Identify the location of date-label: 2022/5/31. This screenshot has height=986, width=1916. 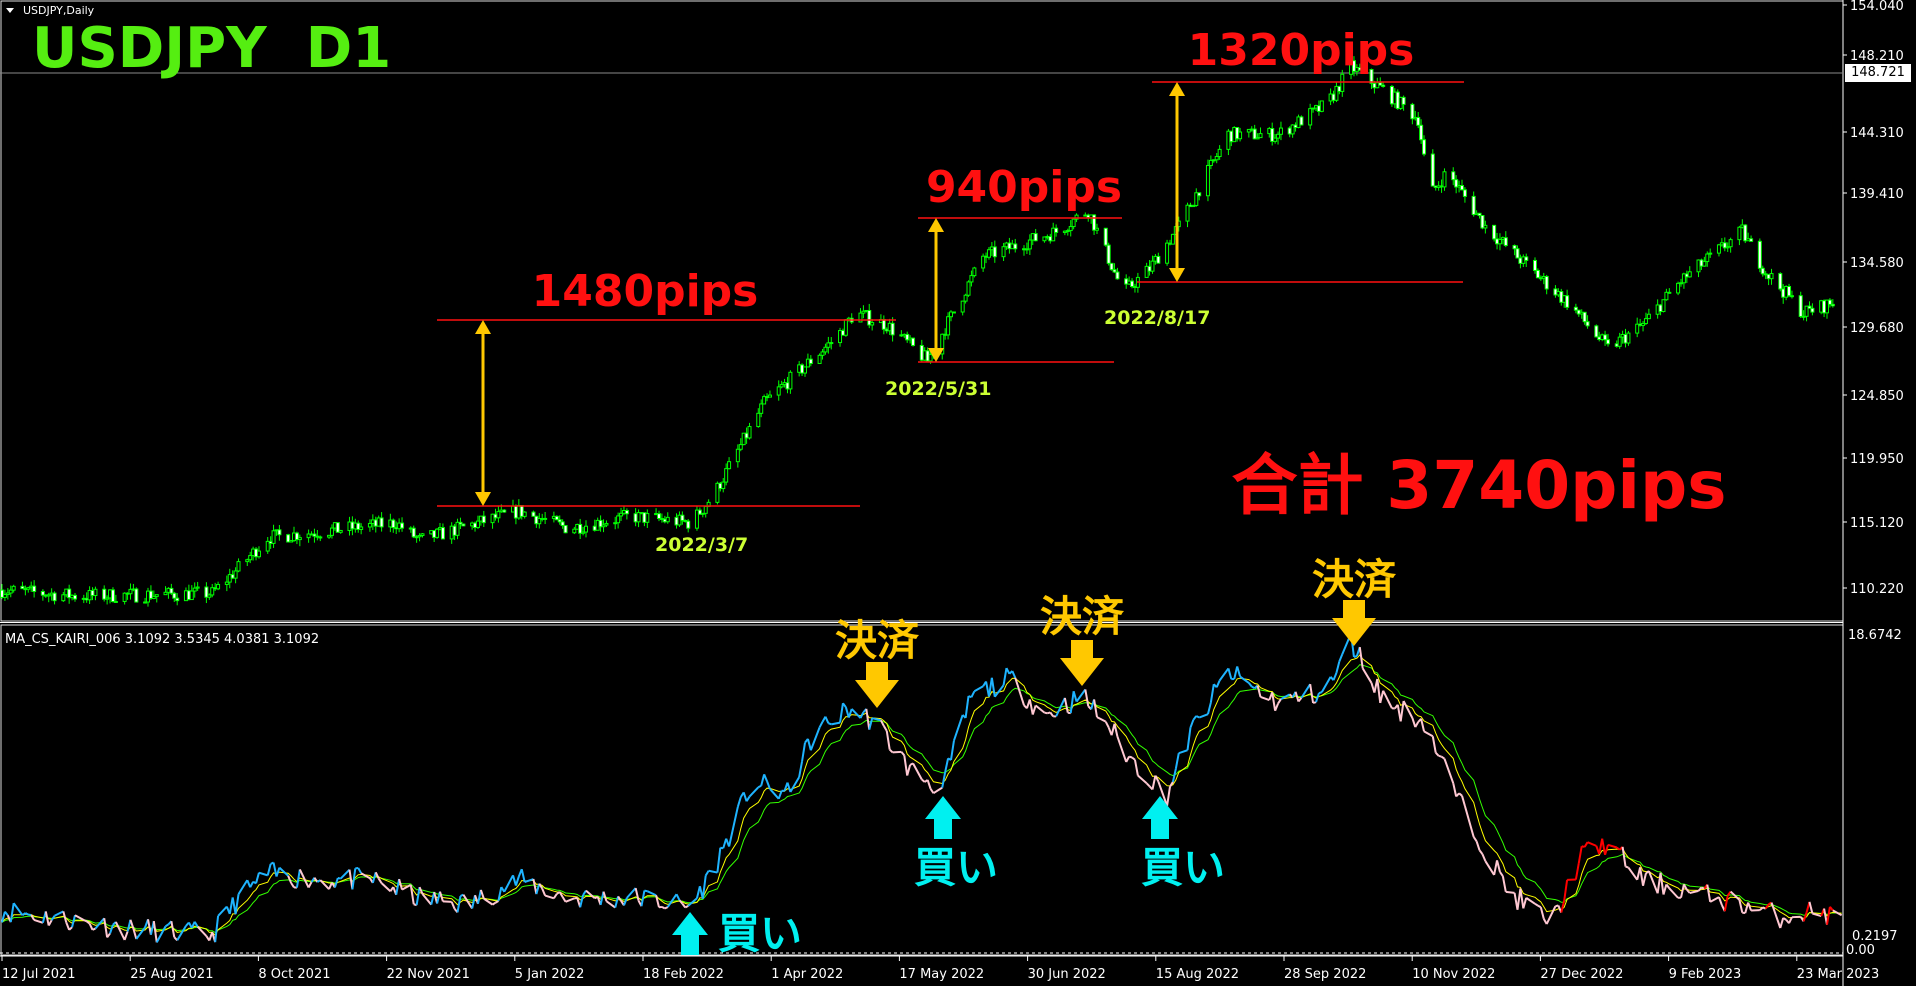
(938, 389).